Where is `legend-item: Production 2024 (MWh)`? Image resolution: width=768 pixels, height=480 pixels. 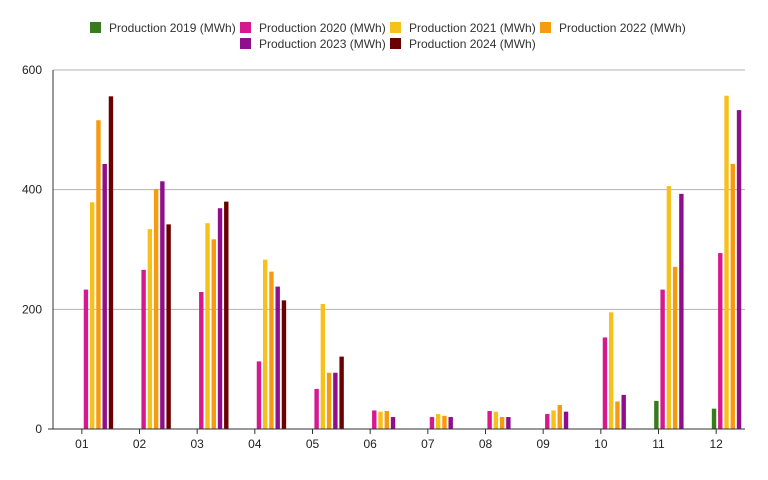 legend-item: Production 2024 (MWh) is located at coordinates (463, 44).